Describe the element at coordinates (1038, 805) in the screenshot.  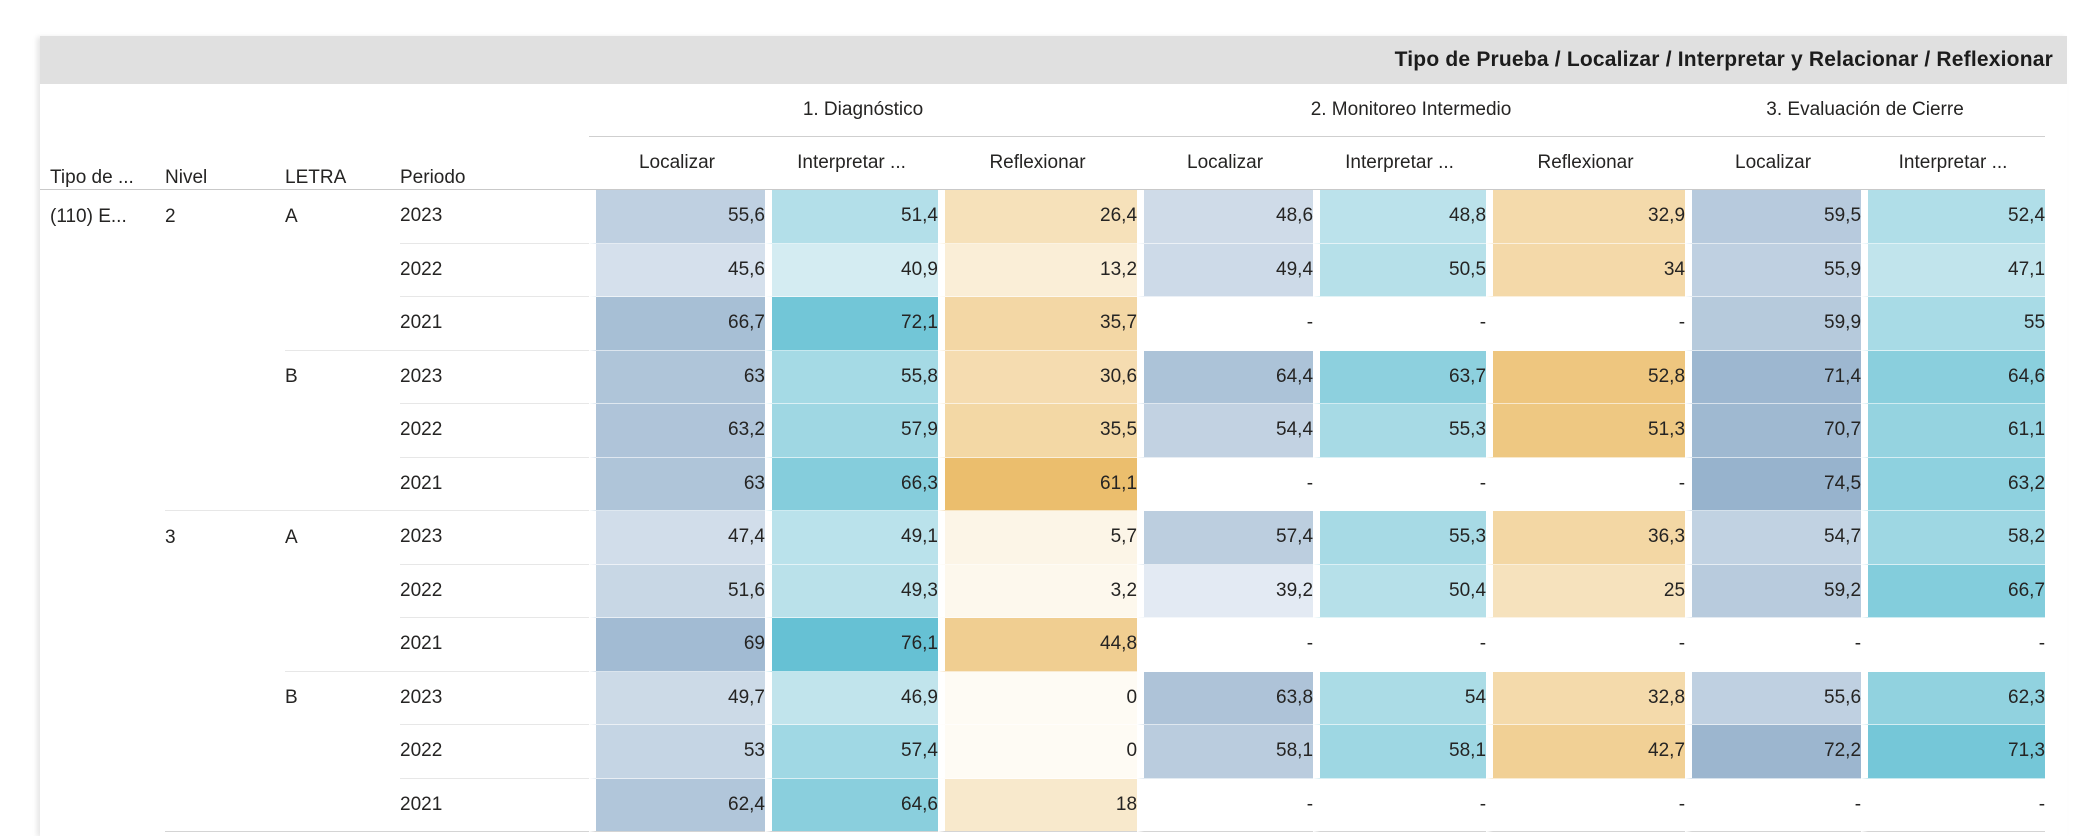
I see `value-cell: 18` at that location.